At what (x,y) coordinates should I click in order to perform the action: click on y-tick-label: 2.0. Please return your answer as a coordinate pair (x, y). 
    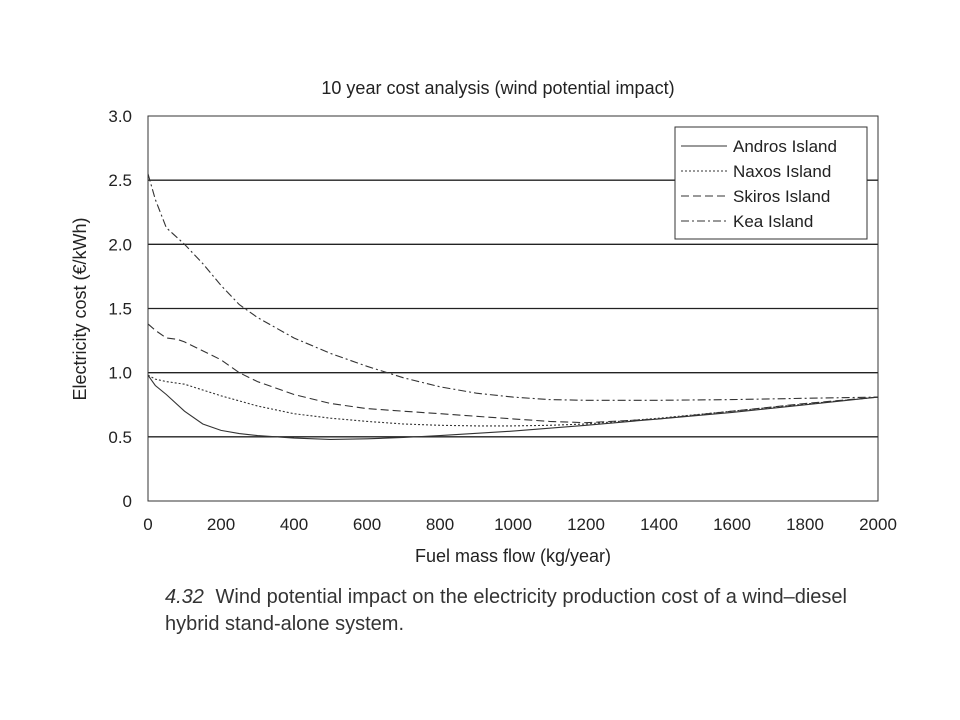
    Looking at the image, I should click on (120, 244).